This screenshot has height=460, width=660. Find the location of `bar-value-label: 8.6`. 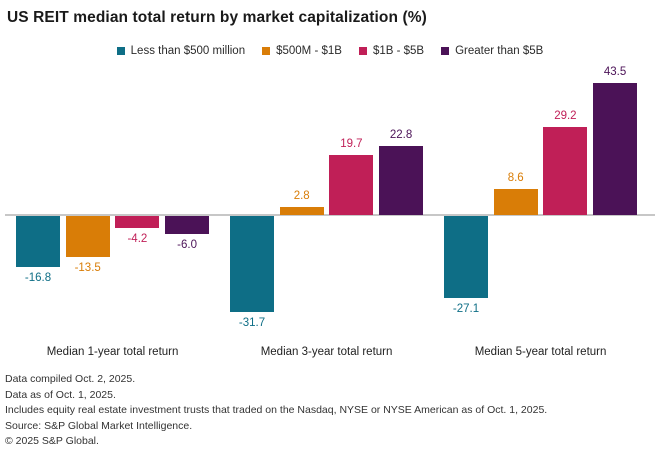

bar-value-label: 8.6 is located at coordinates (515, 178).